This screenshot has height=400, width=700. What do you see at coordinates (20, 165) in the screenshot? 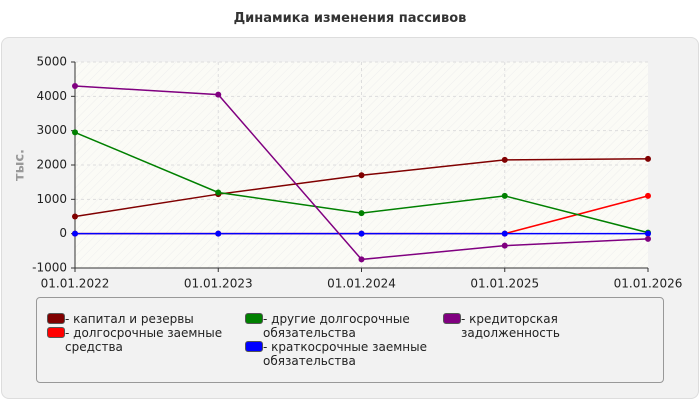
I see `y-axis-label: тыс.` at bounding box center [20, 165].